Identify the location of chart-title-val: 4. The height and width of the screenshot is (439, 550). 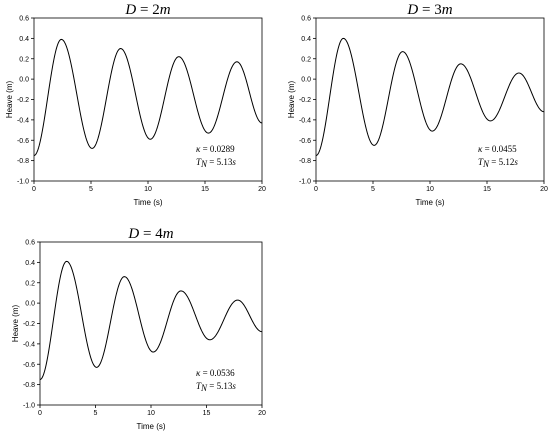
(159, 234).